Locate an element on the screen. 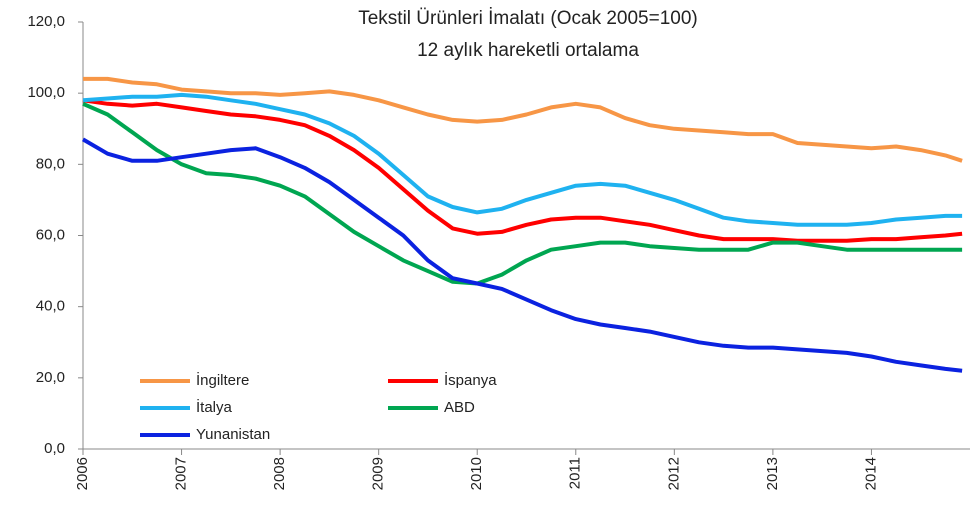  x-tick-label: 2014 is located at coordinates (870, 473).